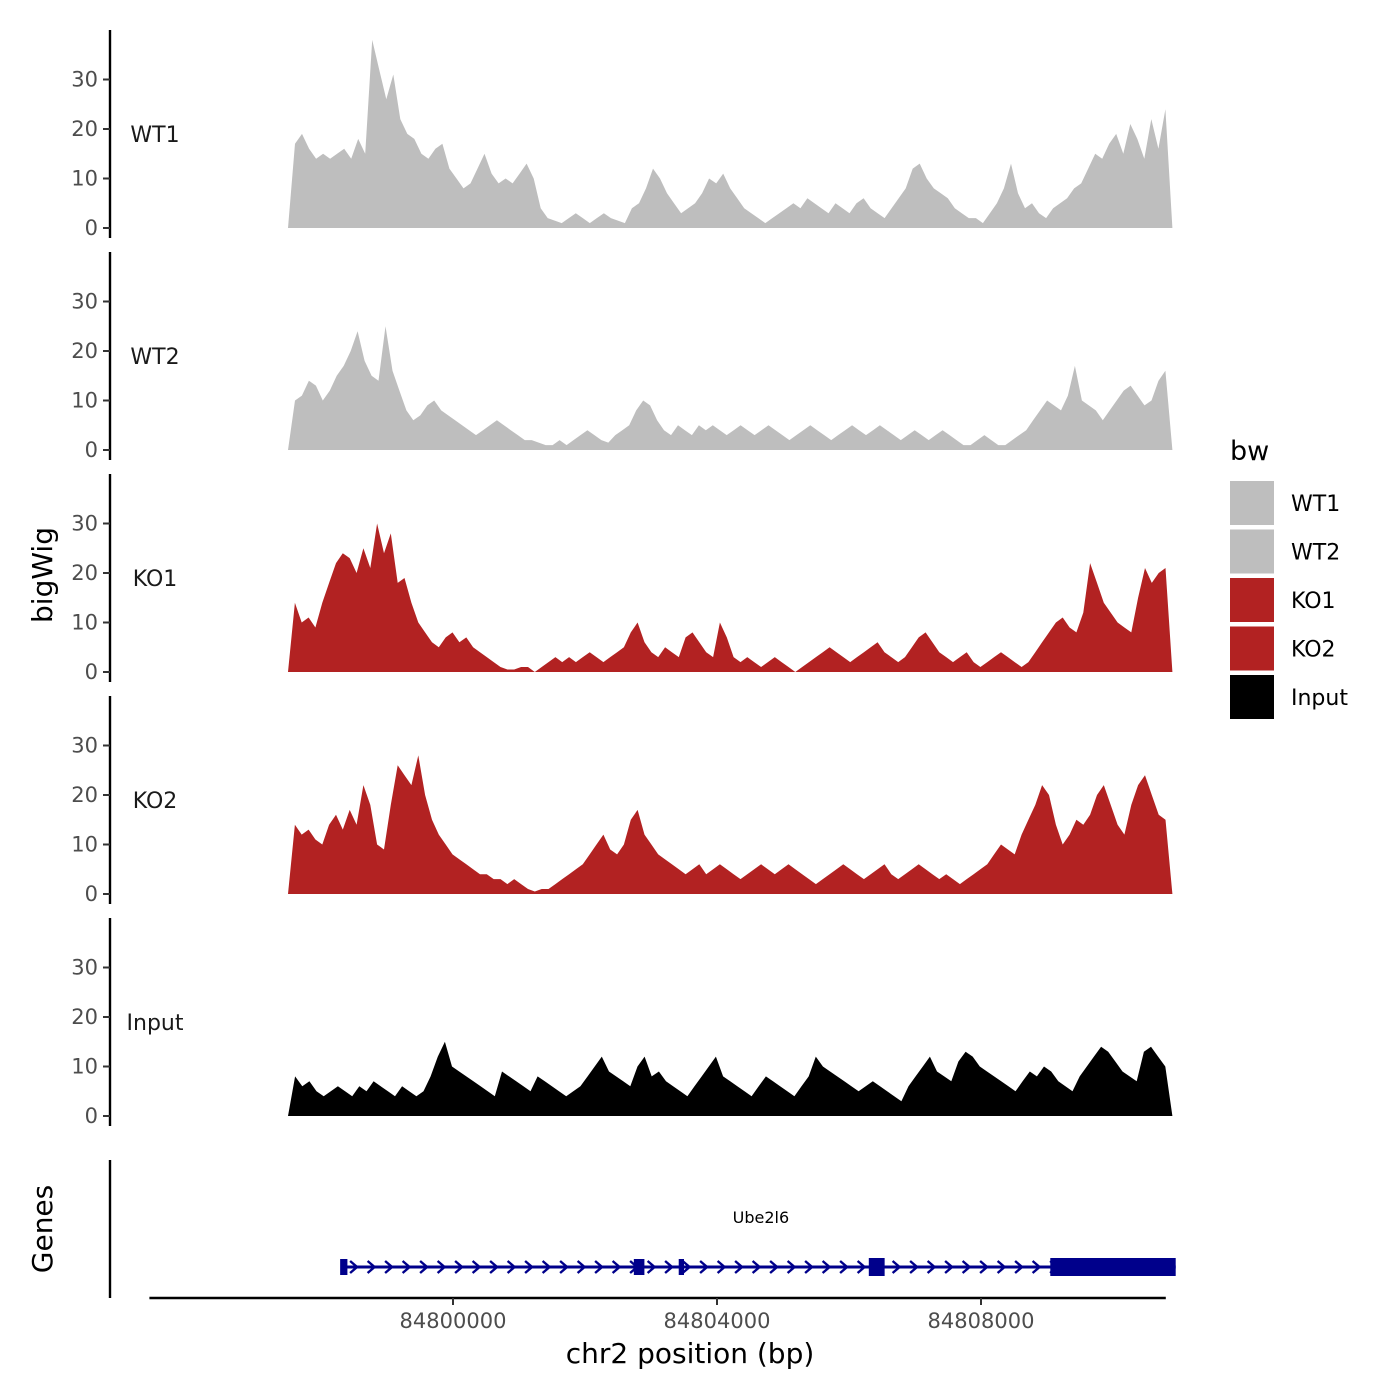 This screenshot has height=1400, width=1400. I want to click on track-label: WT1, so click(154, 135).